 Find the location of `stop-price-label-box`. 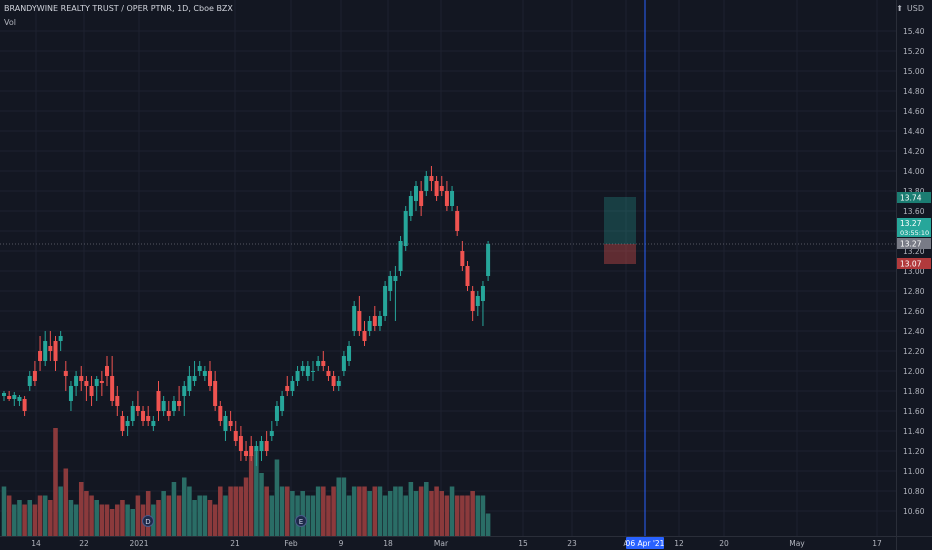

stop-price-label-box is located at coordinates (914, 263).